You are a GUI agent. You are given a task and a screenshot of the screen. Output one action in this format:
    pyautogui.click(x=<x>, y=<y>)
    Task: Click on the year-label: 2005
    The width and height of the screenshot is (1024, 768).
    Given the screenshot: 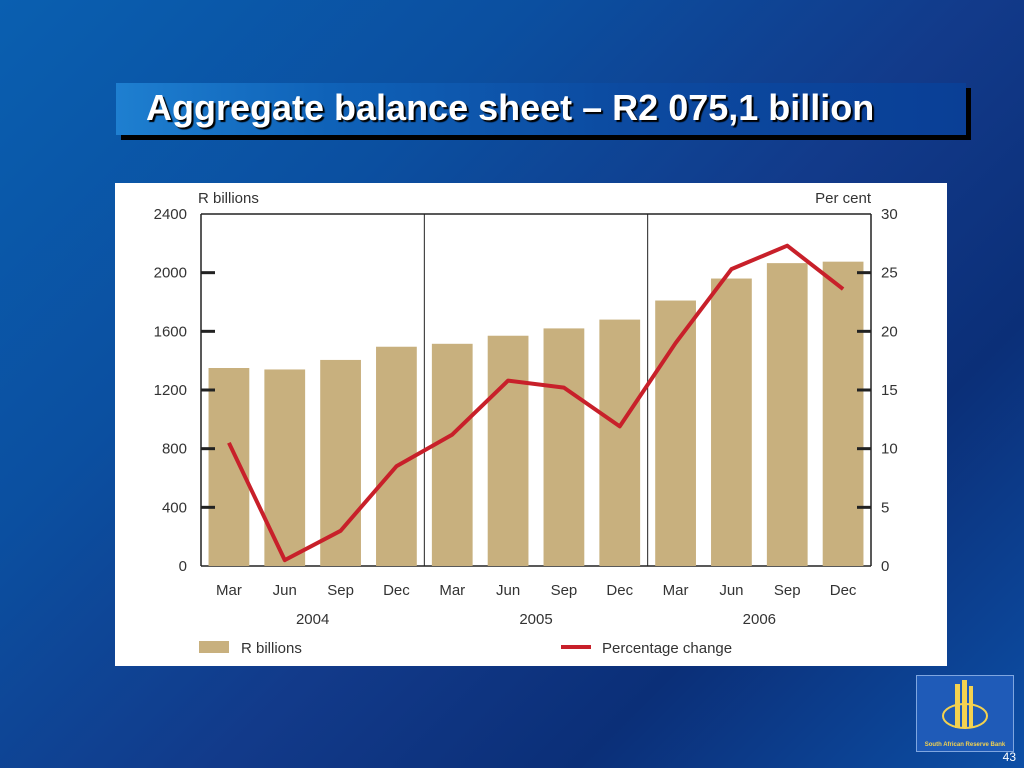 What is the action you would take?
    pyautogui.click(x=535, y=619)
    